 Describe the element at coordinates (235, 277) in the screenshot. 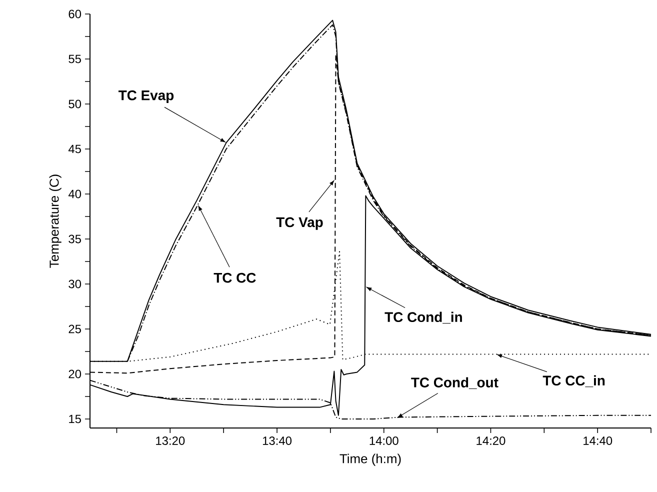

I see `annotation: TC CC` at that location.